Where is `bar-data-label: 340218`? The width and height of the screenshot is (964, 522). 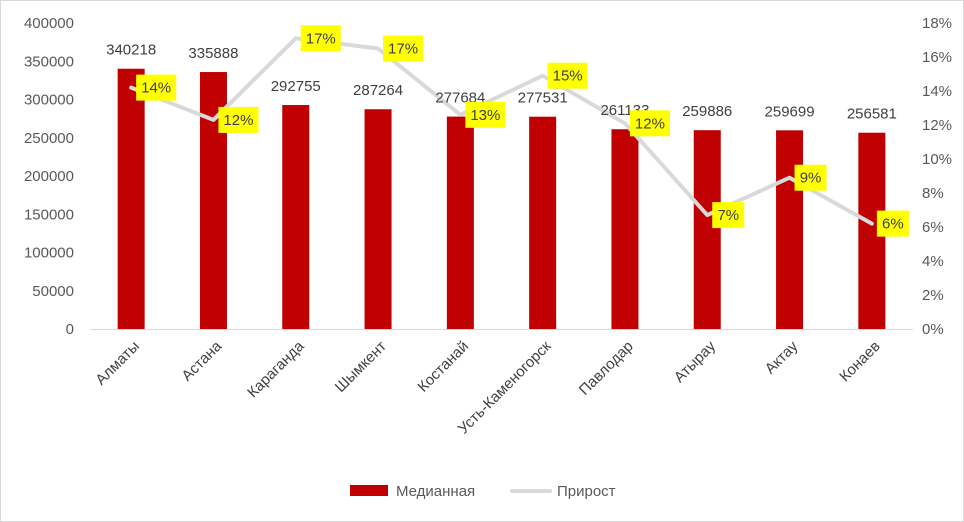
bar-data-label: 340218 is located at coordinates (131, 50).